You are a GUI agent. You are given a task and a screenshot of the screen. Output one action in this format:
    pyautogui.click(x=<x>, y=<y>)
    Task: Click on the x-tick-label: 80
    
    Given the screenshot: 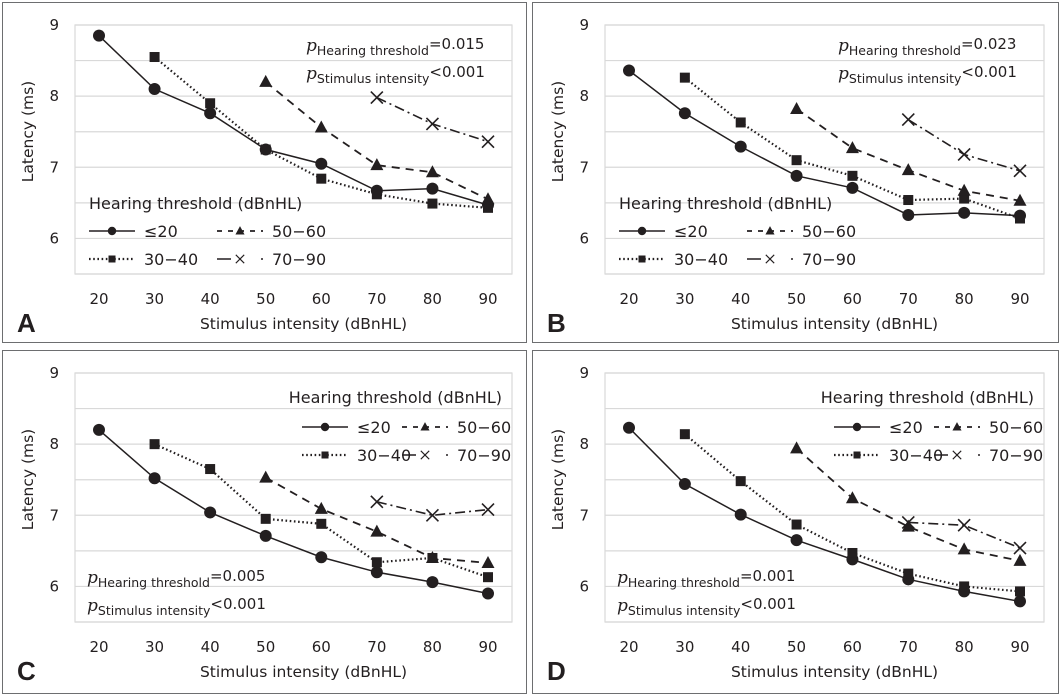 What is the action you would take?
    pyautogui.click(x=432, y=647)
    